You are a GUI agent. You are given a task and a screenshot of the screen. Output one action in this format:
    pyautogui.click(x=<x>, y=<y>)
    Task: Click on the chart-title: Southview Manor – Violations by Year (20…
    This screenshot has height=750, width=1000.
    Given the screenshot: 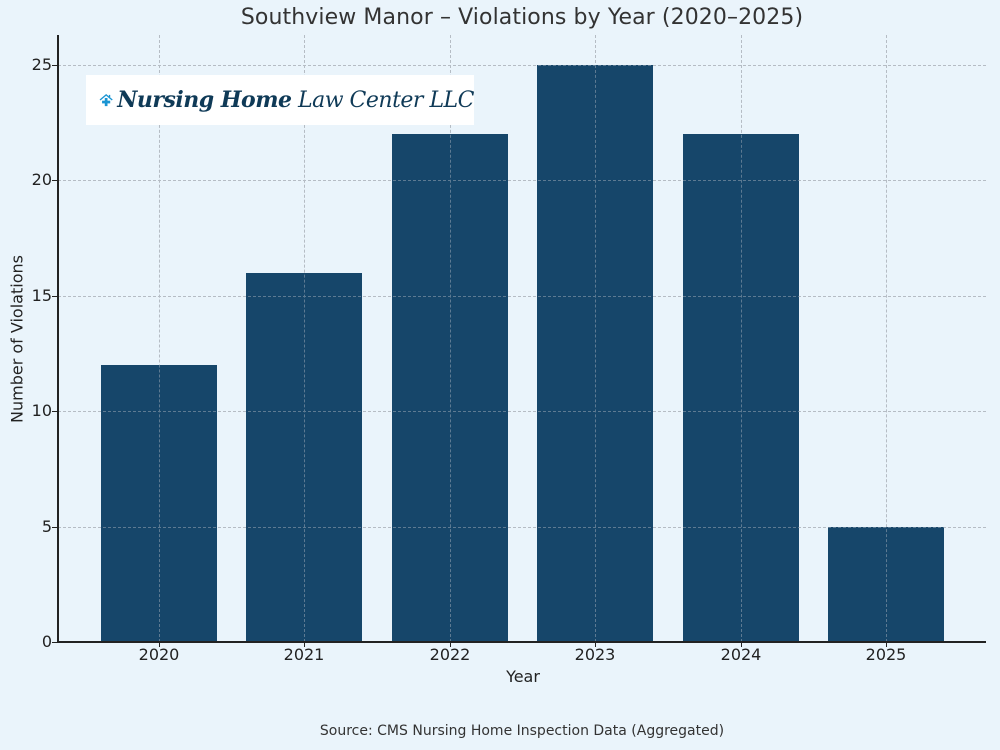 What is the action you would take?
    pyautogui.click(x=522, y=17)
    